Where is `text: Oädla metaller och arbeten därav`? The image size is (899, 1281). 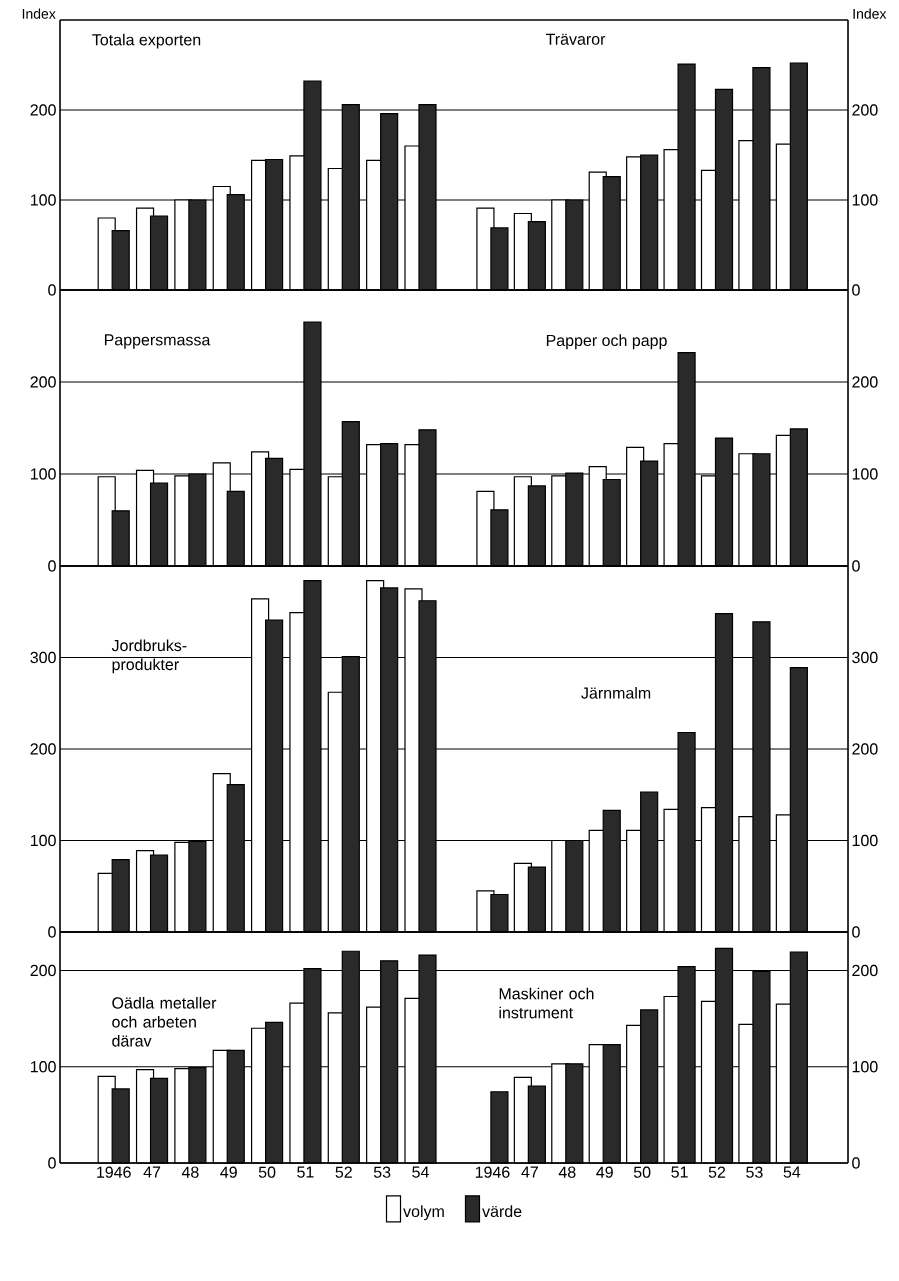
text: Oädla metaller och arbeten därav is located at coordinates (164, 1021).